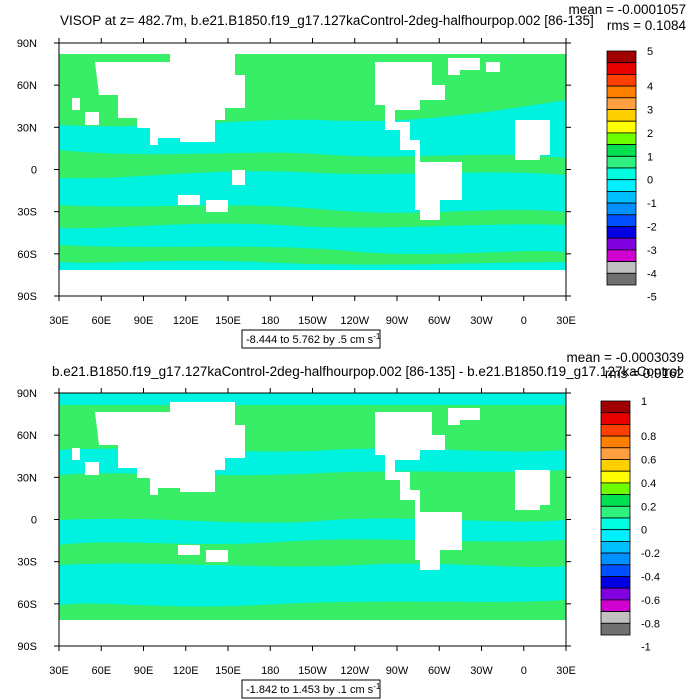  What do you see at coordinates (648, 507) in the screenshot?
I see `panel-2-colorbar-label: 0.2` at bounding box center [648, 507].